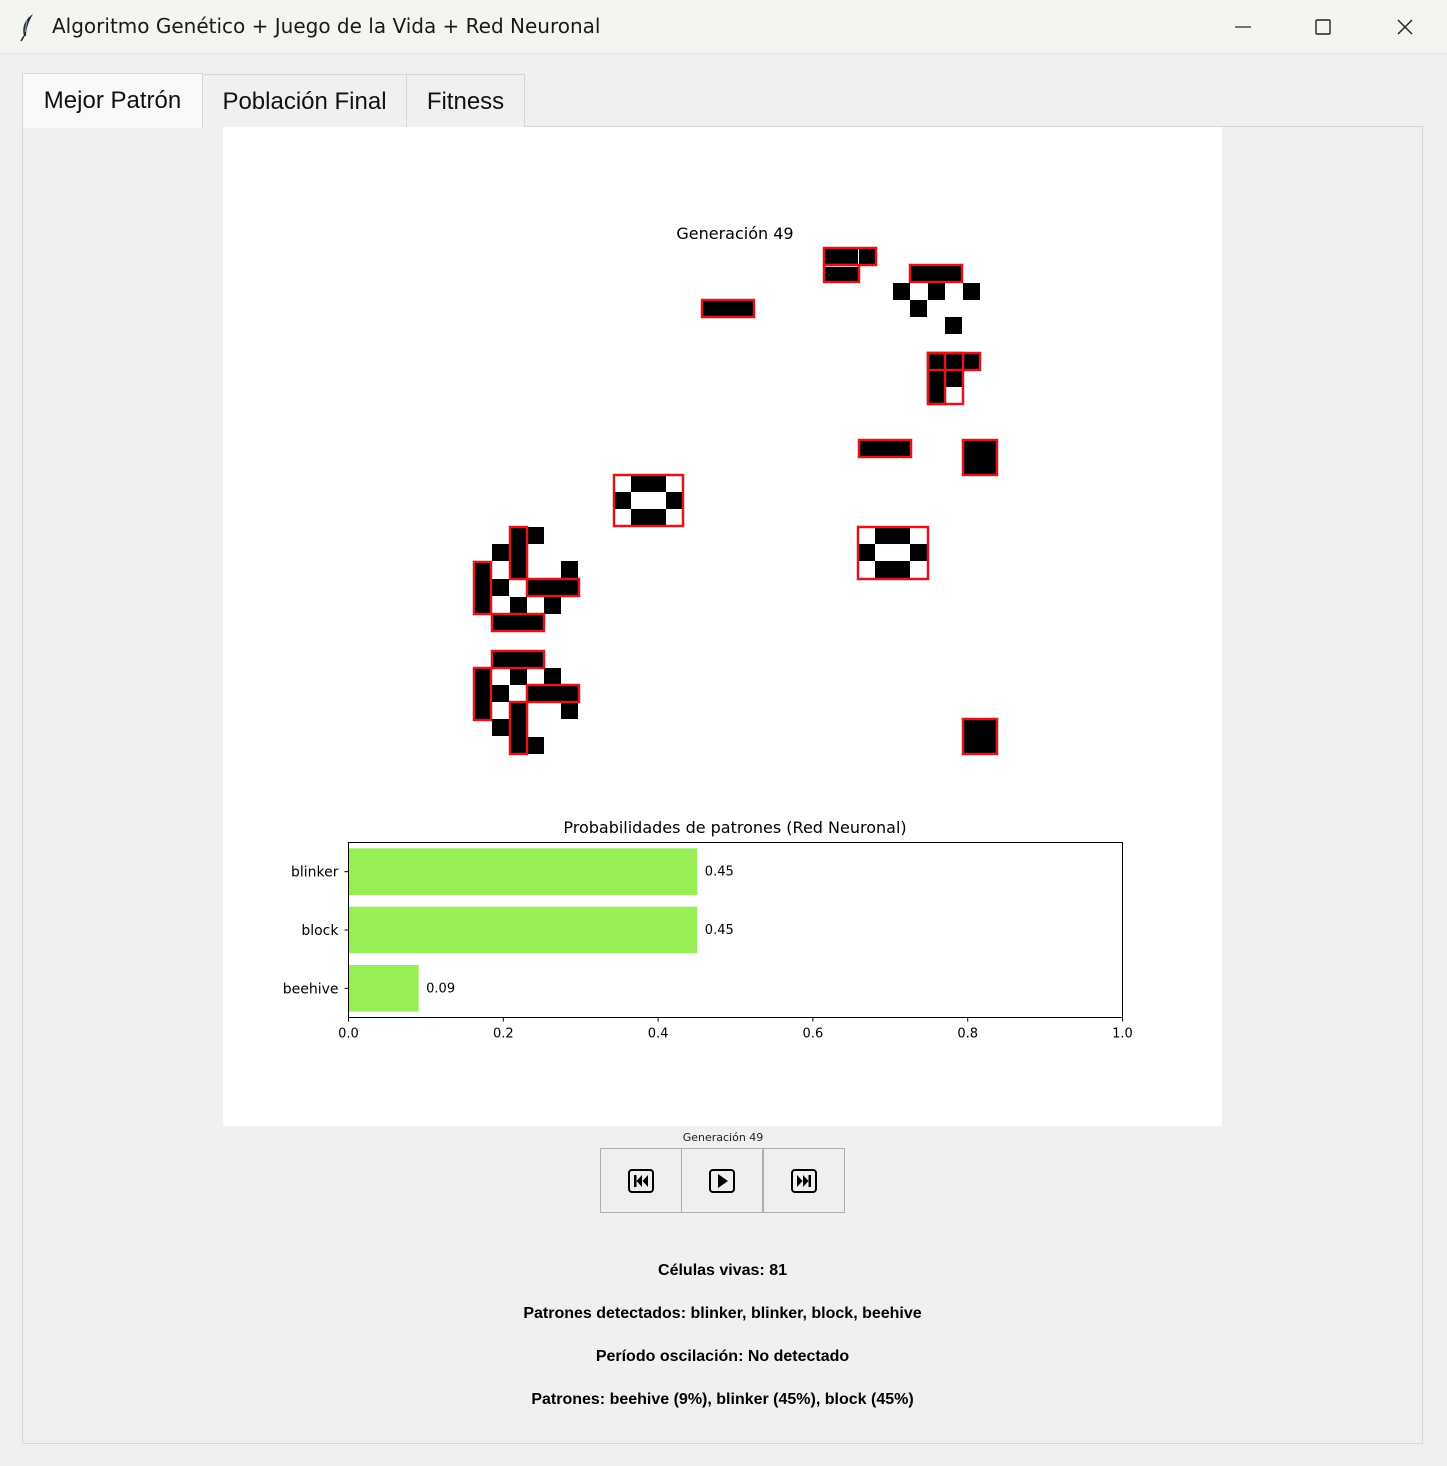 The height and width of the screenshot is (1466, 1447). Describe the element at coordinates (723, 1137) in the screenshot. I see `animation-label: Generación 49` at that location.